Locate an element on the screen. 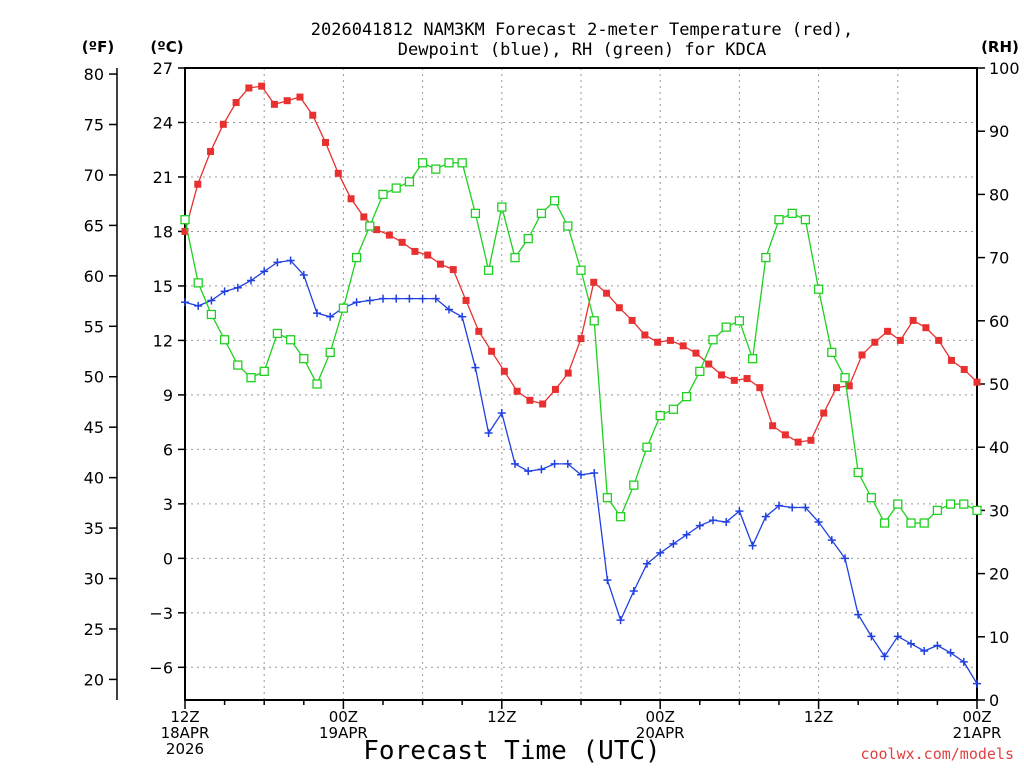 This screenshot has width=1024, height=768. fahrenheit-tick-label: 75 is located at coordinates (94, 125).